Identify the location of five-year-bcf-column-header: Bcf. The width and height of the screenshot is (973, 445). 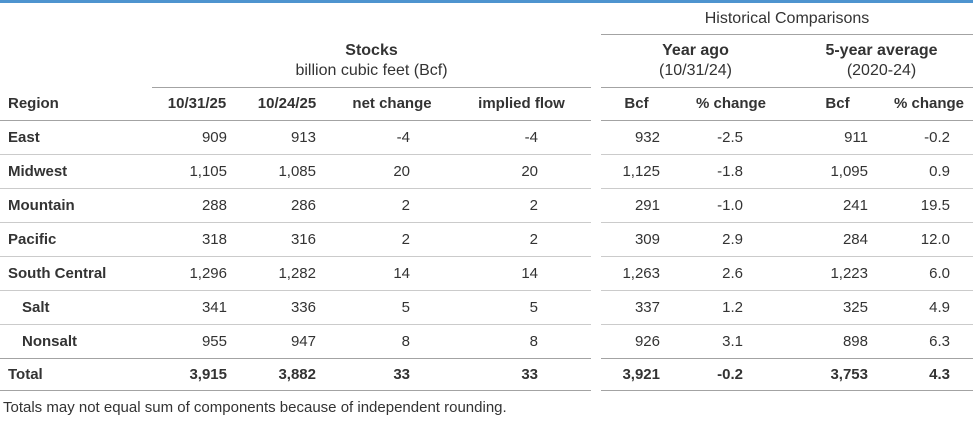
(837, 104).